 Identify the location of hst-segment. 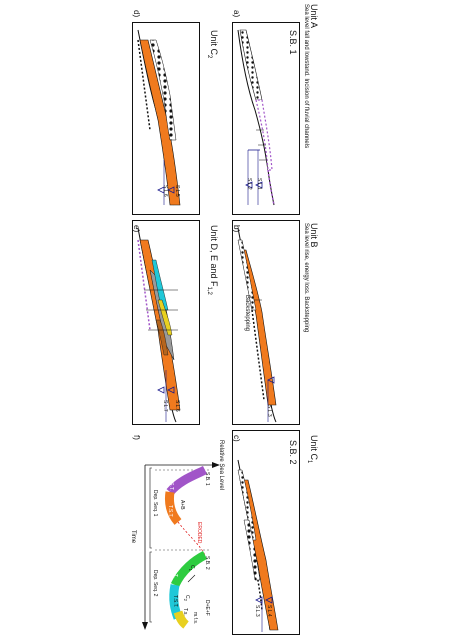
(181, 619).